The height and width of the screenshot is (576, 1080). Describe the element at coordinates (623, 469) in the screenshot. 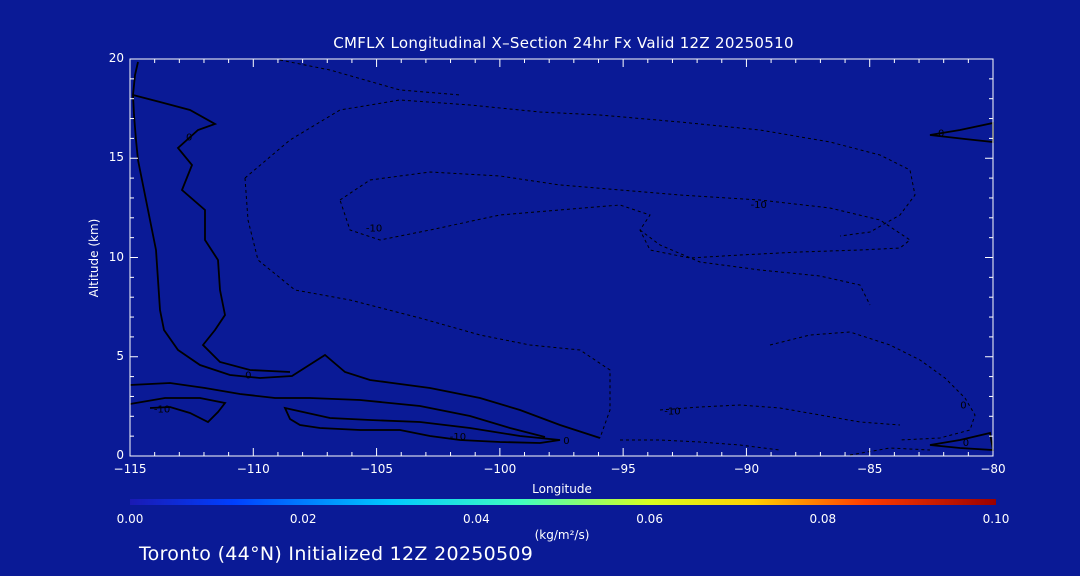

I see `x-tick-label: −95` at that location.